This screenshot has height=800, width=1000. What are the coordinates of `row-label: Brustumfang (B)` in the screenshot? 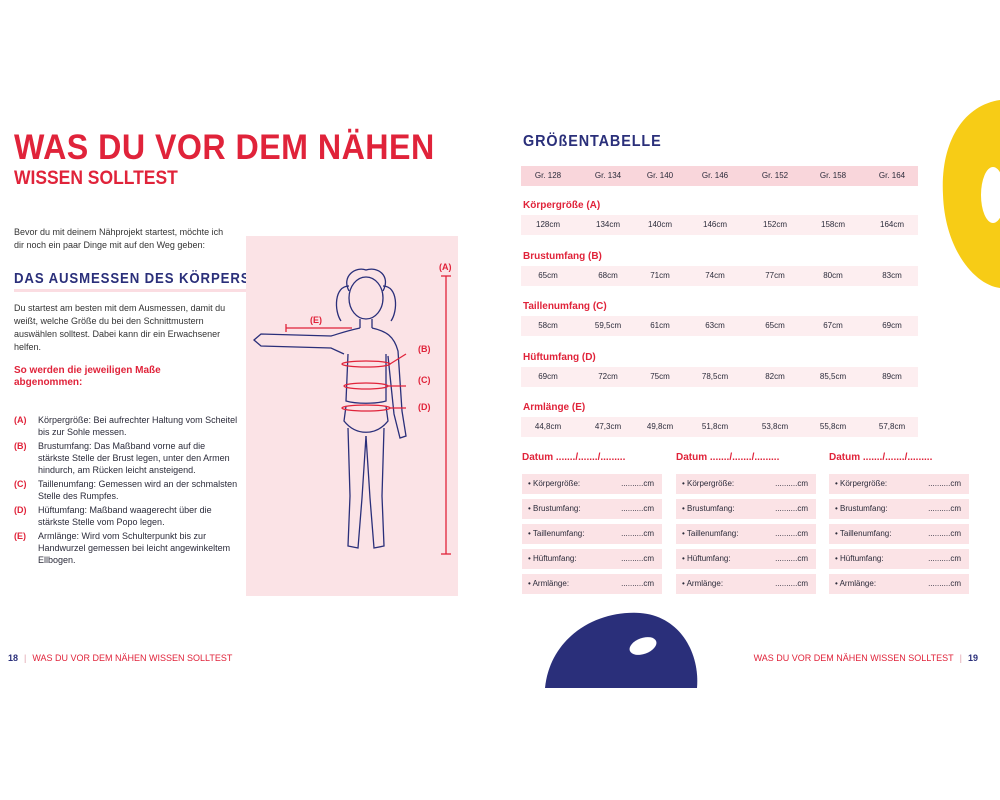 It's located at (562, 256).